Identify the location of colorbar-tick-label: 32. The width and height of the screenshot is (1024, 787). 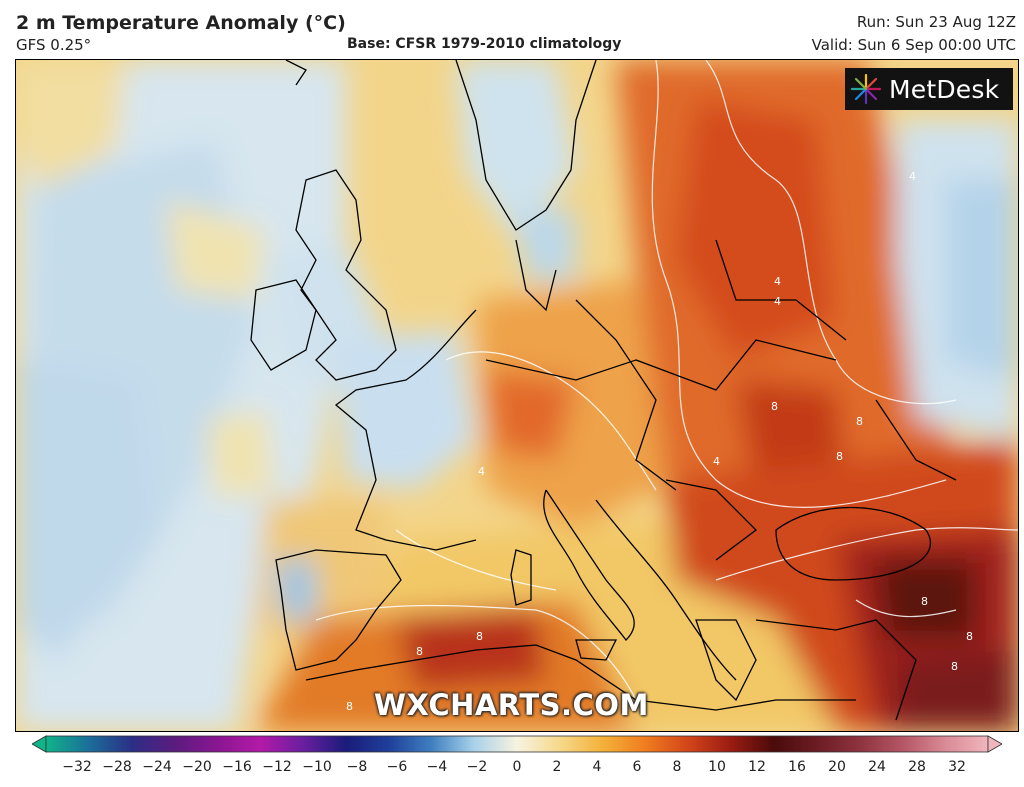
(957, 767).